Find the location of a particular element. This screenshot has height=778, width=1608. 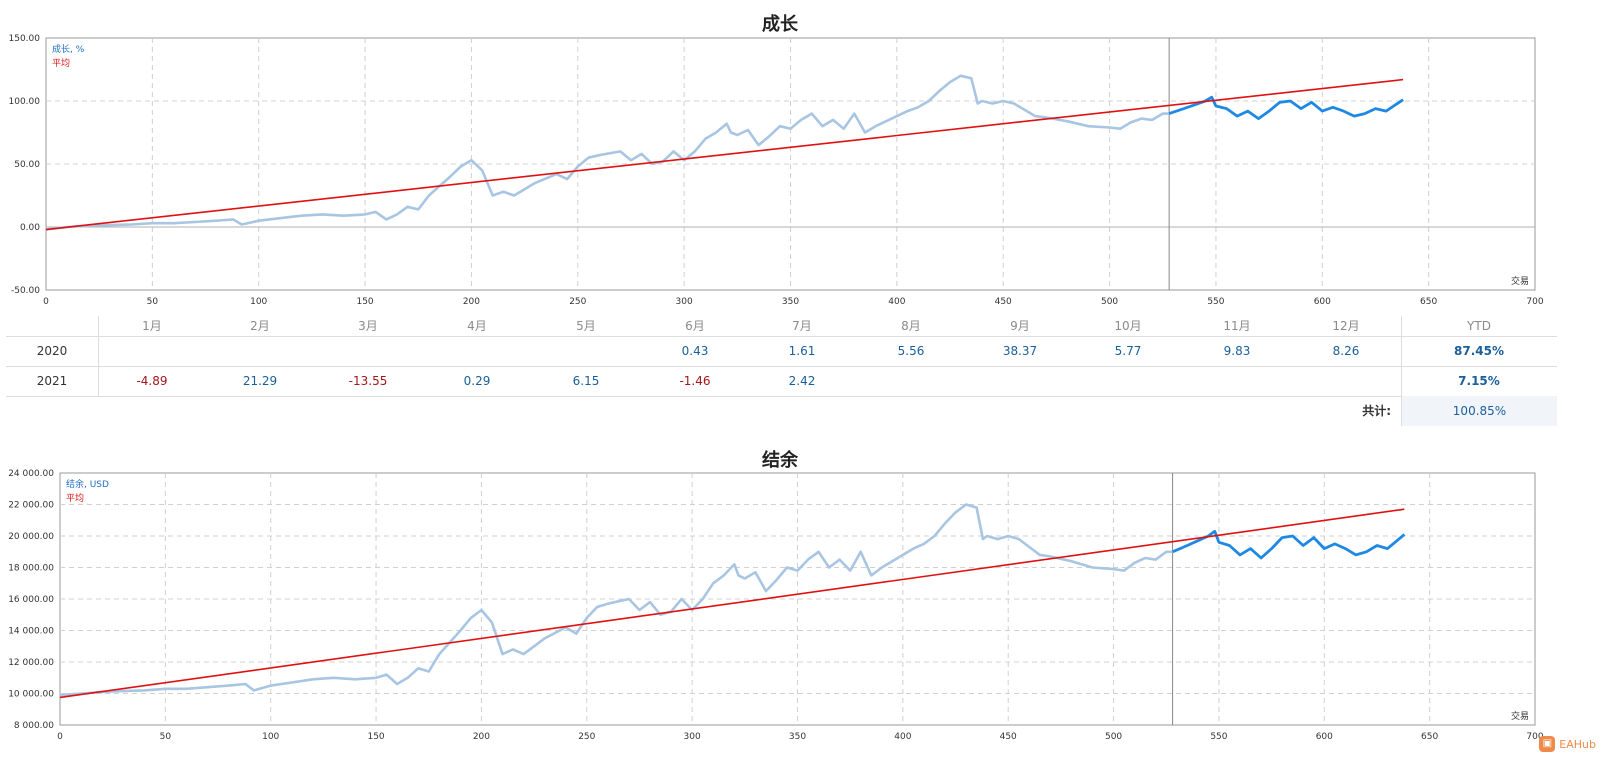

year-cell: 2020 is located at coordinates (52, 351).